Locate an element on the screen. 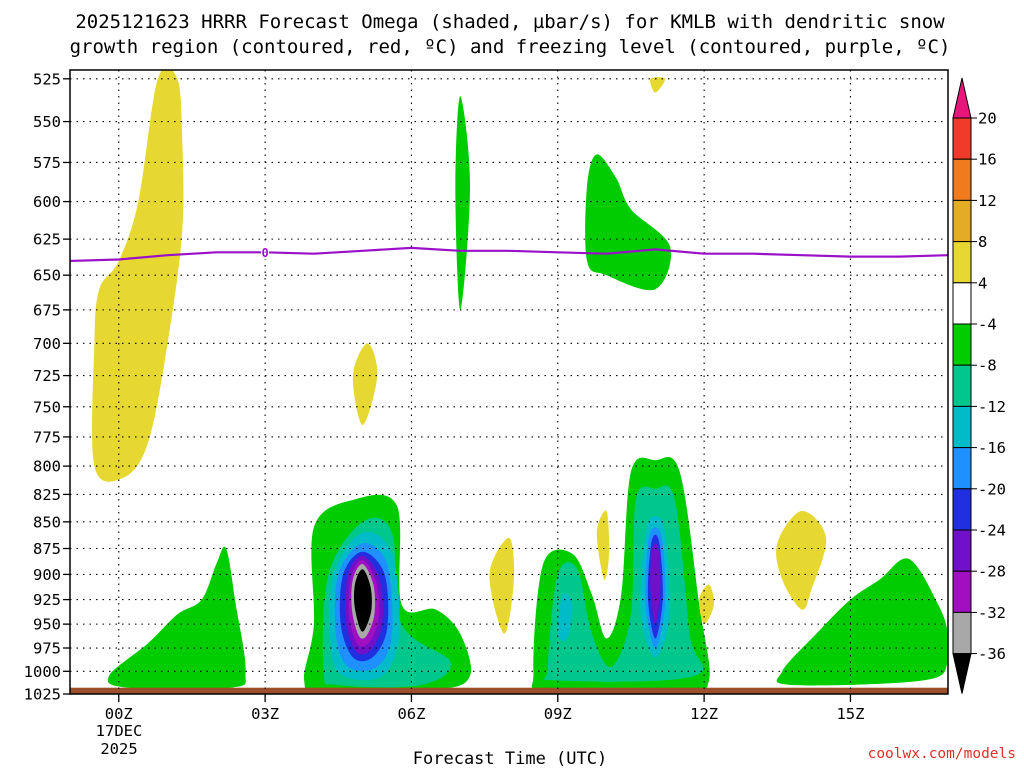 The width and height of the screenshot is (1024, 768). omega-region-neg-blob-16z is located at coordinates (862, 622).